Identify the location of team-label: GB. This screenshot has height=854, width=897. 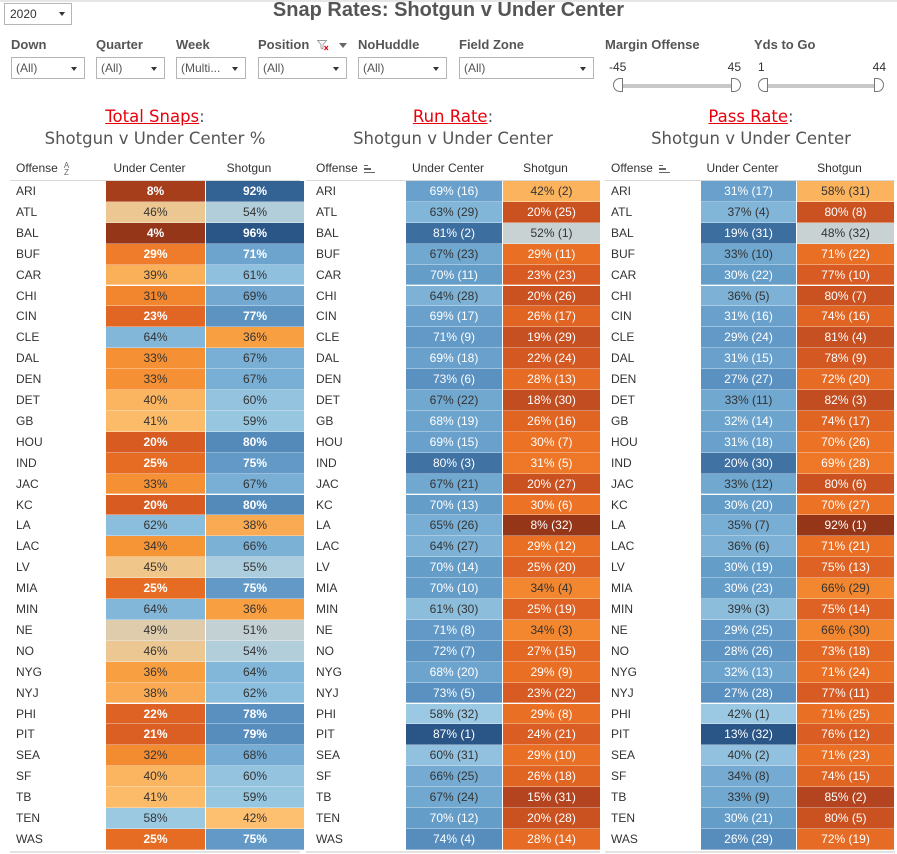
(325, 420).